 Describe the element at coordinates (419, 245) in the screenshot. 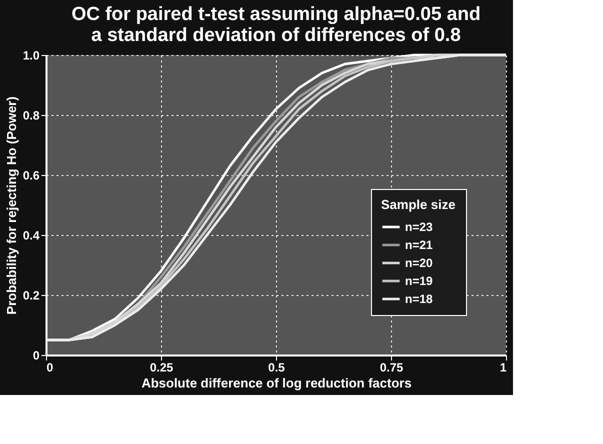

I see `legend-label: n=21` at that location.